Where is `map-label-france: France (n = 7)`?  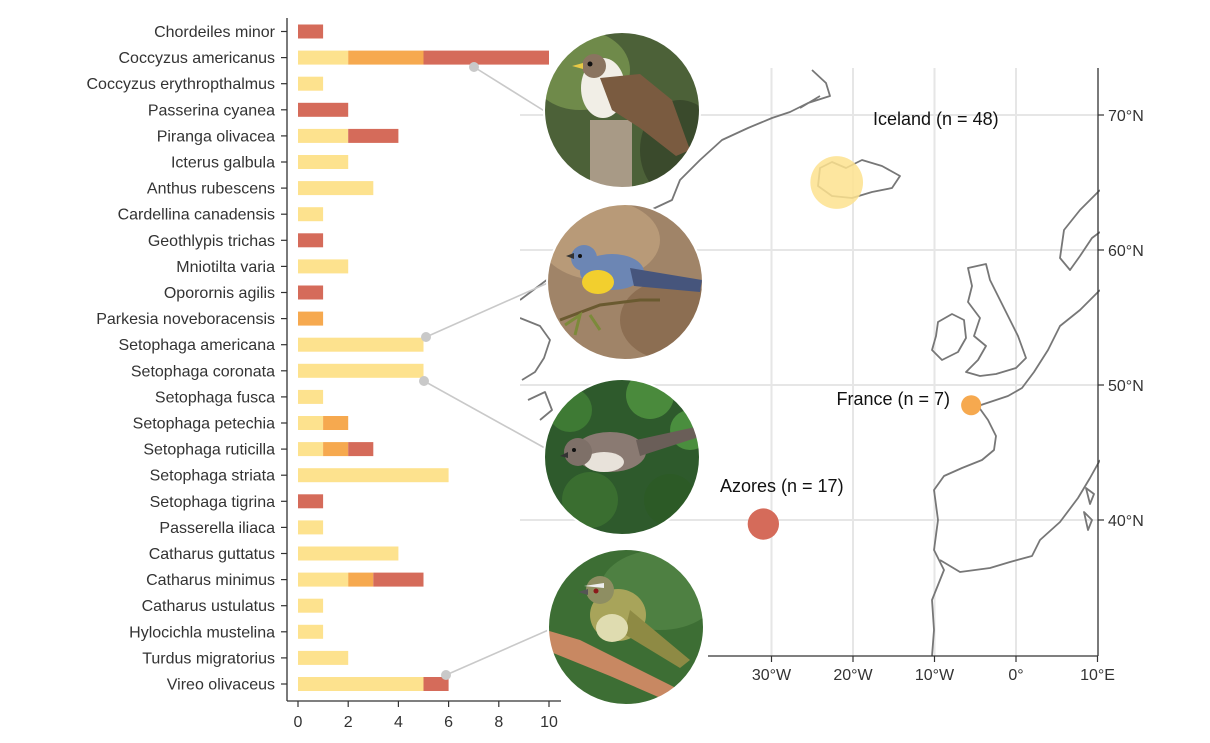 map-label-france: France (n = 7) is located at coordinates (893, 399).